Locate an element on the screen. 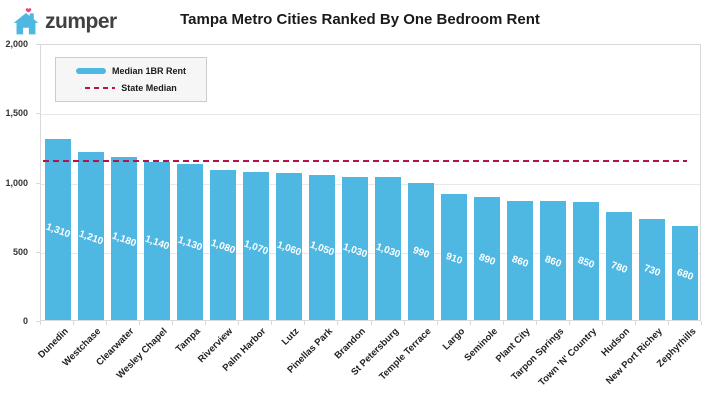  zumper-logo: zumper is located at coordinates (64, 22).